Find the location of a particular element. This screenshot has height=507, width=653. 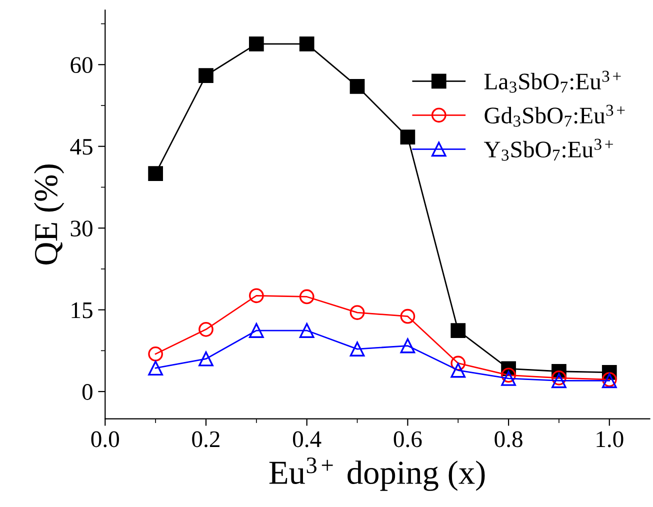

x-tick-label: 0.4 is located at coordinates (307, 439).